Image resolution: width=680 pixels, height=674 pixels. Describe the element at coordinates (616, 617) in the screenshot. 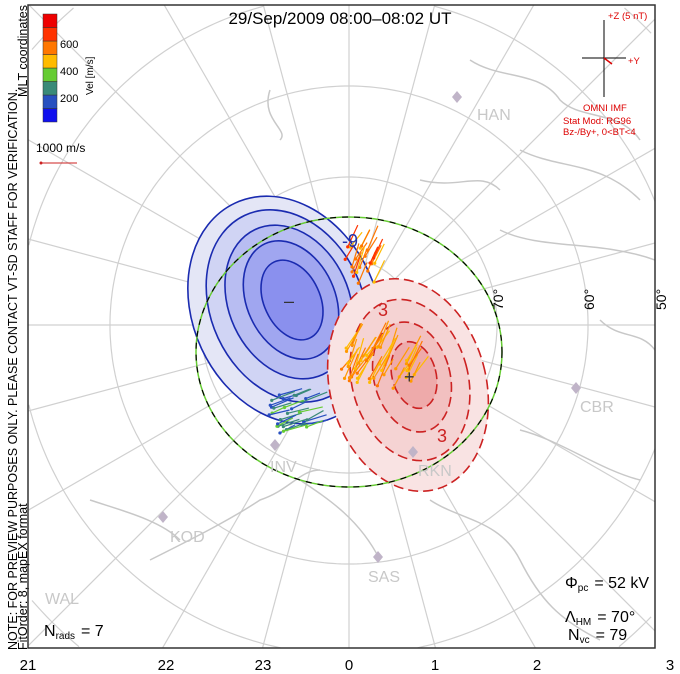

I see `lambda-hm-value: = 70°` at that location.